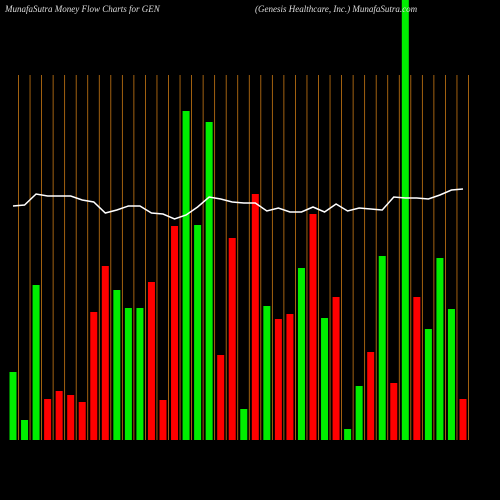 The width and height of the screenshot is (500, 500). I want to click on chart-title: MunafaSutra Money Flow Charts for GEN, so click(82, 9).